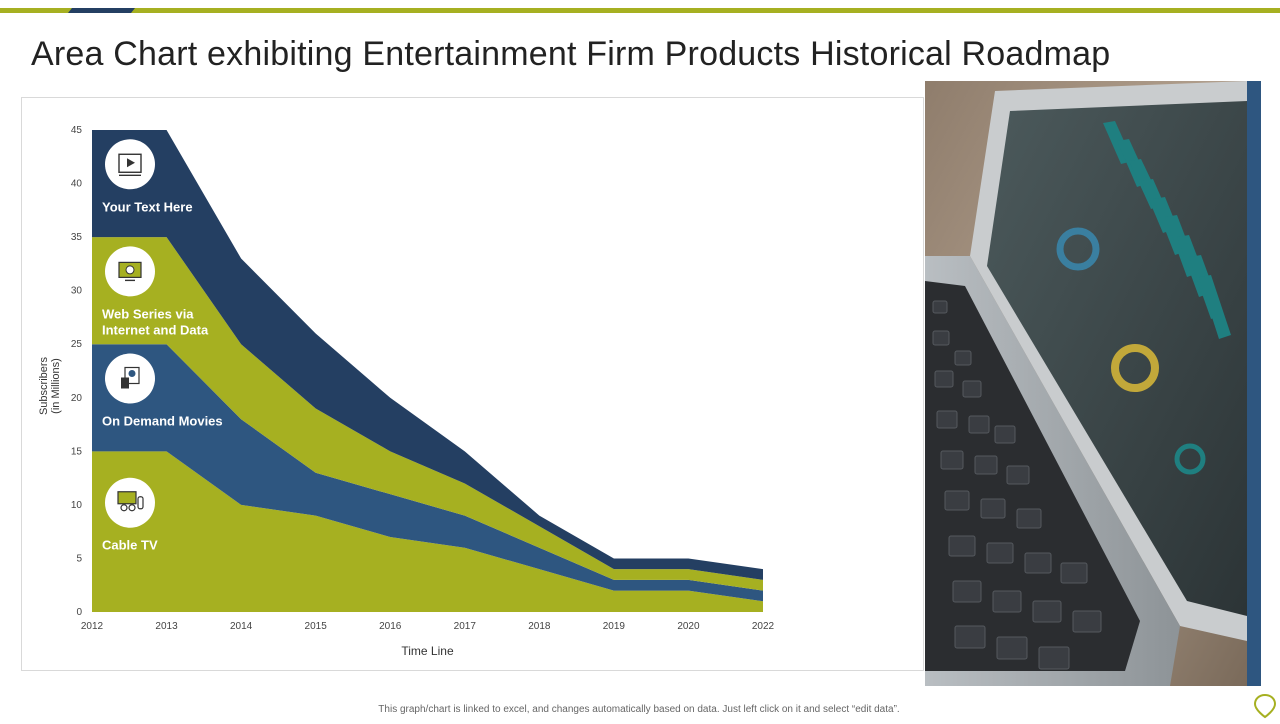 The width and height of the screenshot is (1280, 724). What do you see at coordinates (640, 6) in the screenshot?
I see `top-accent-bar` at bounding box center [640, 6].